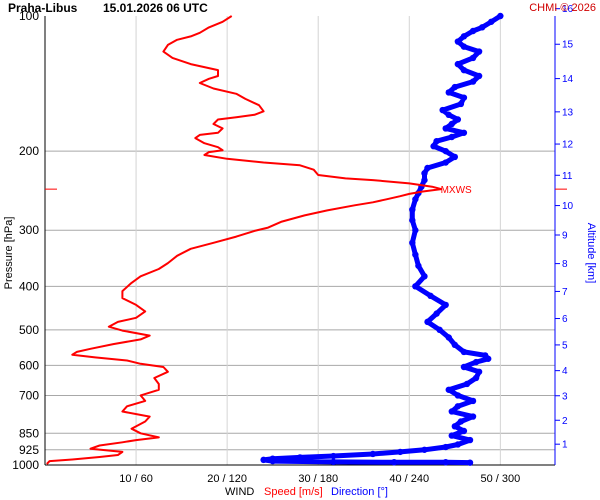 This screenshot has height=500, width=600. Describe the element at coordinates (565, 421) in the screenshot. I see `altitude-tick-label: 2` at that location.